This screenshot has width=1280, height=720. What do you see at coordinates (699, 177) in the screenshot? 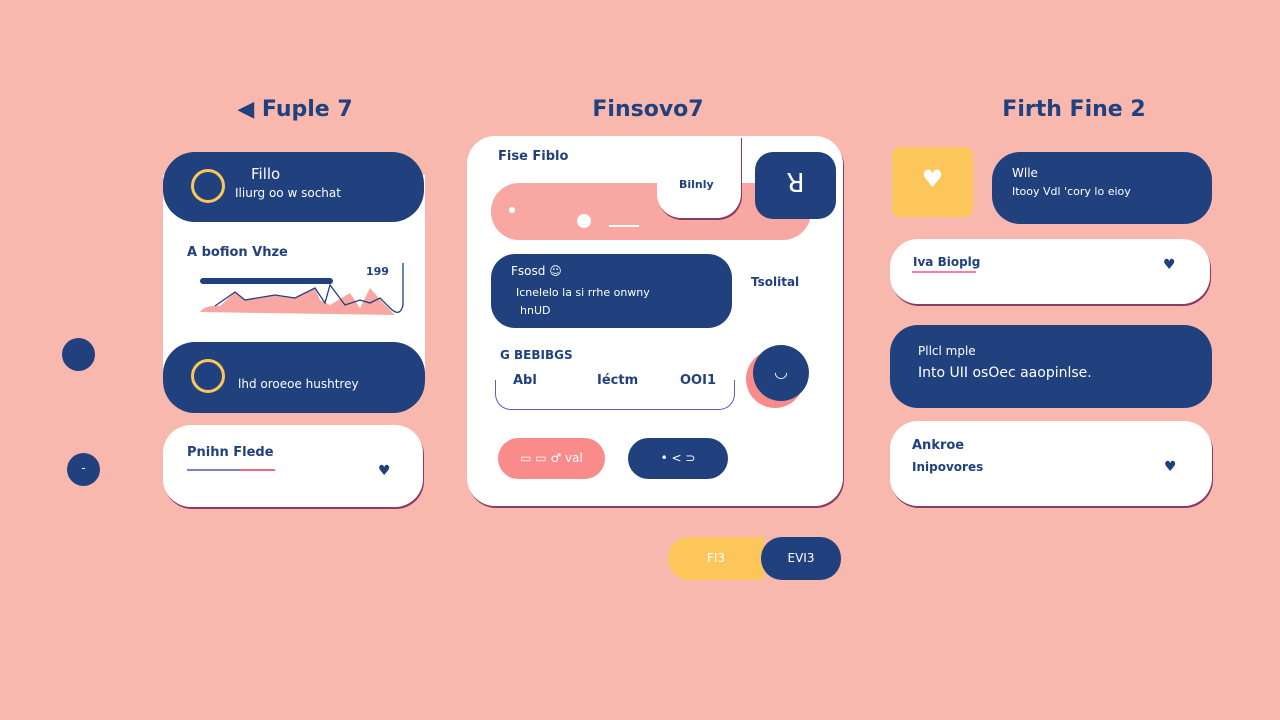
I see `sub-card: Bilnly` at bounding box center [699, 177].